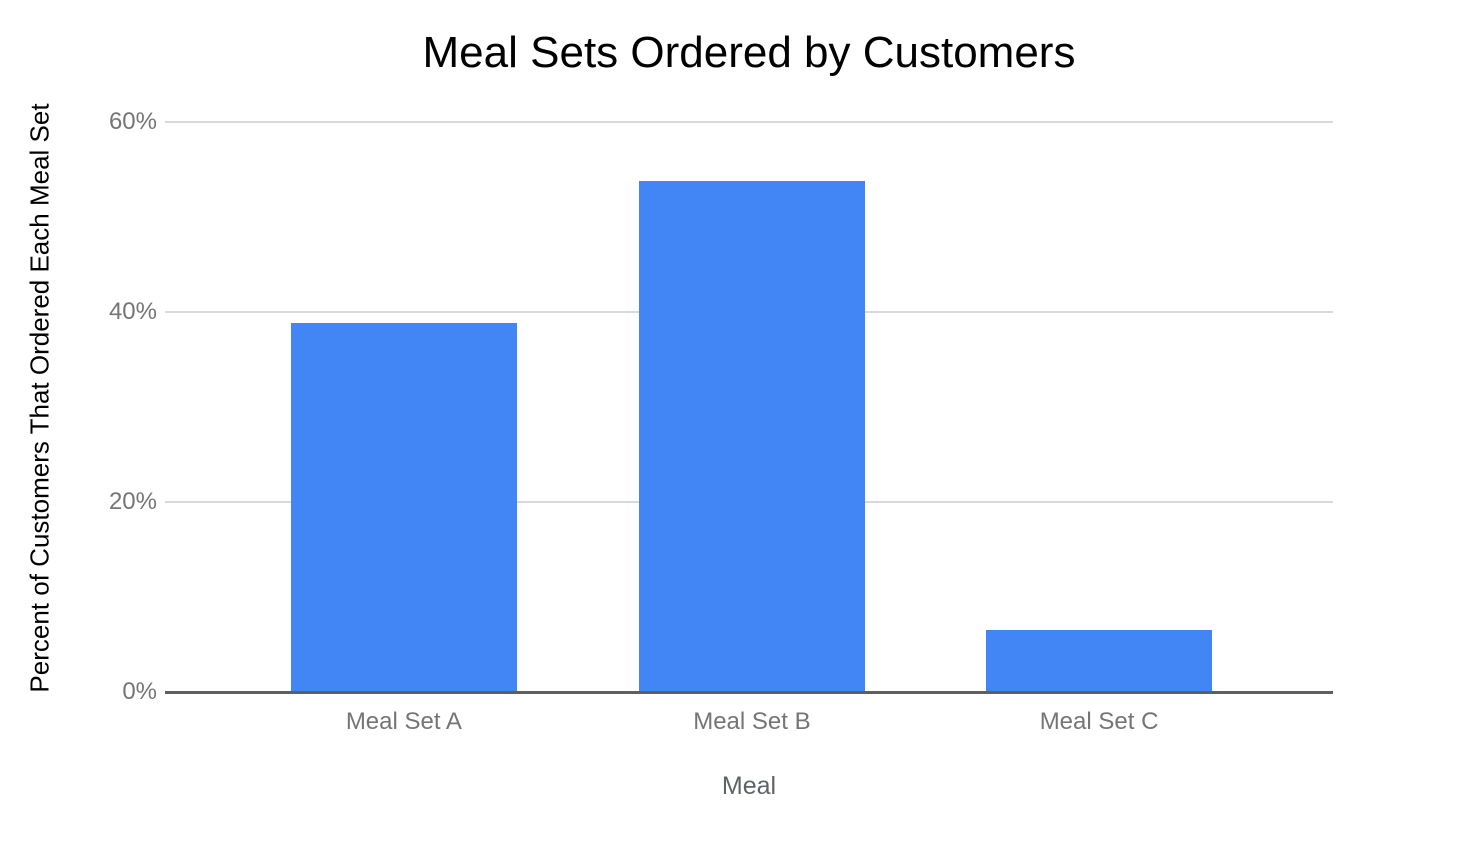  I want to click on x-axis-category-labels: Meal Set A Meal Set B Meal Set C, so click(749, 723).